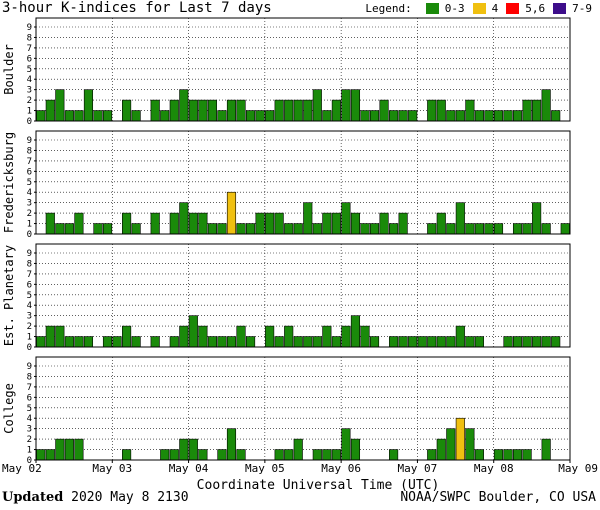 Image resolution: width=600 pixels, height=510 pixels. Describe the element at coordinates (29, 28) in the screenshot. I see `y-tick-label: 9` at that location.